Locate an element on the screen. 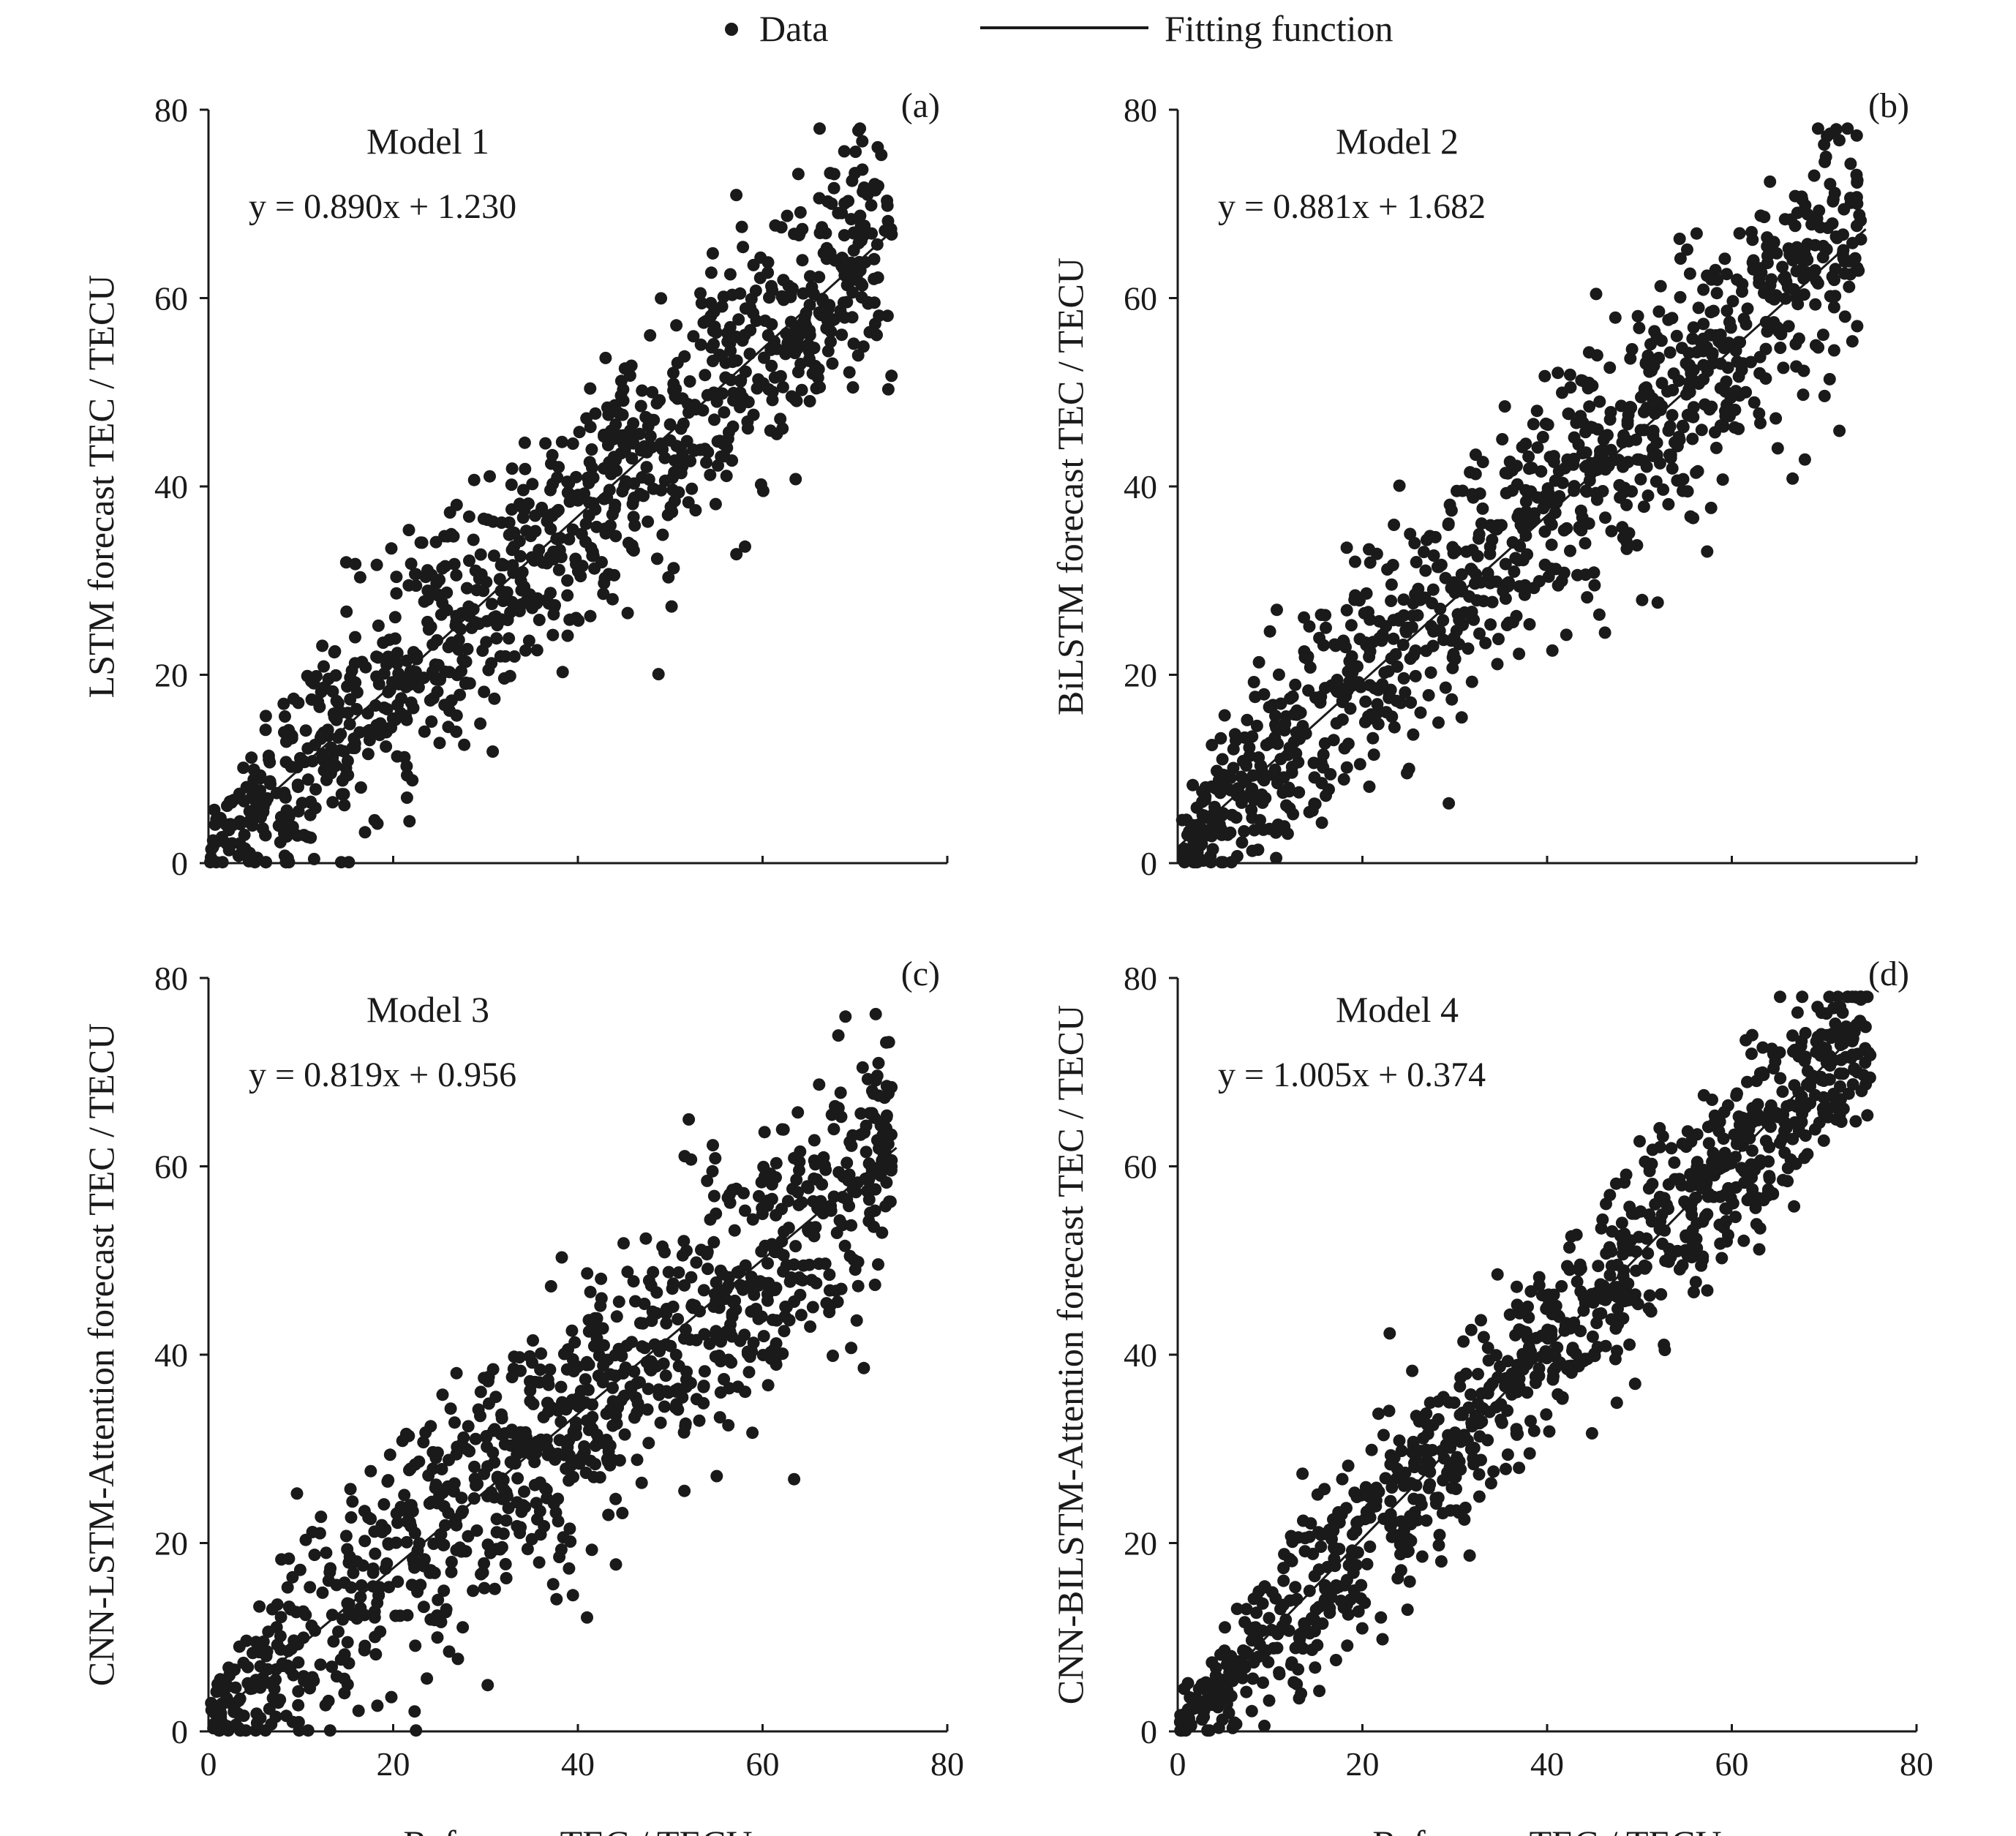  y-tick-label: 20 is located at coordinates (171, 675).